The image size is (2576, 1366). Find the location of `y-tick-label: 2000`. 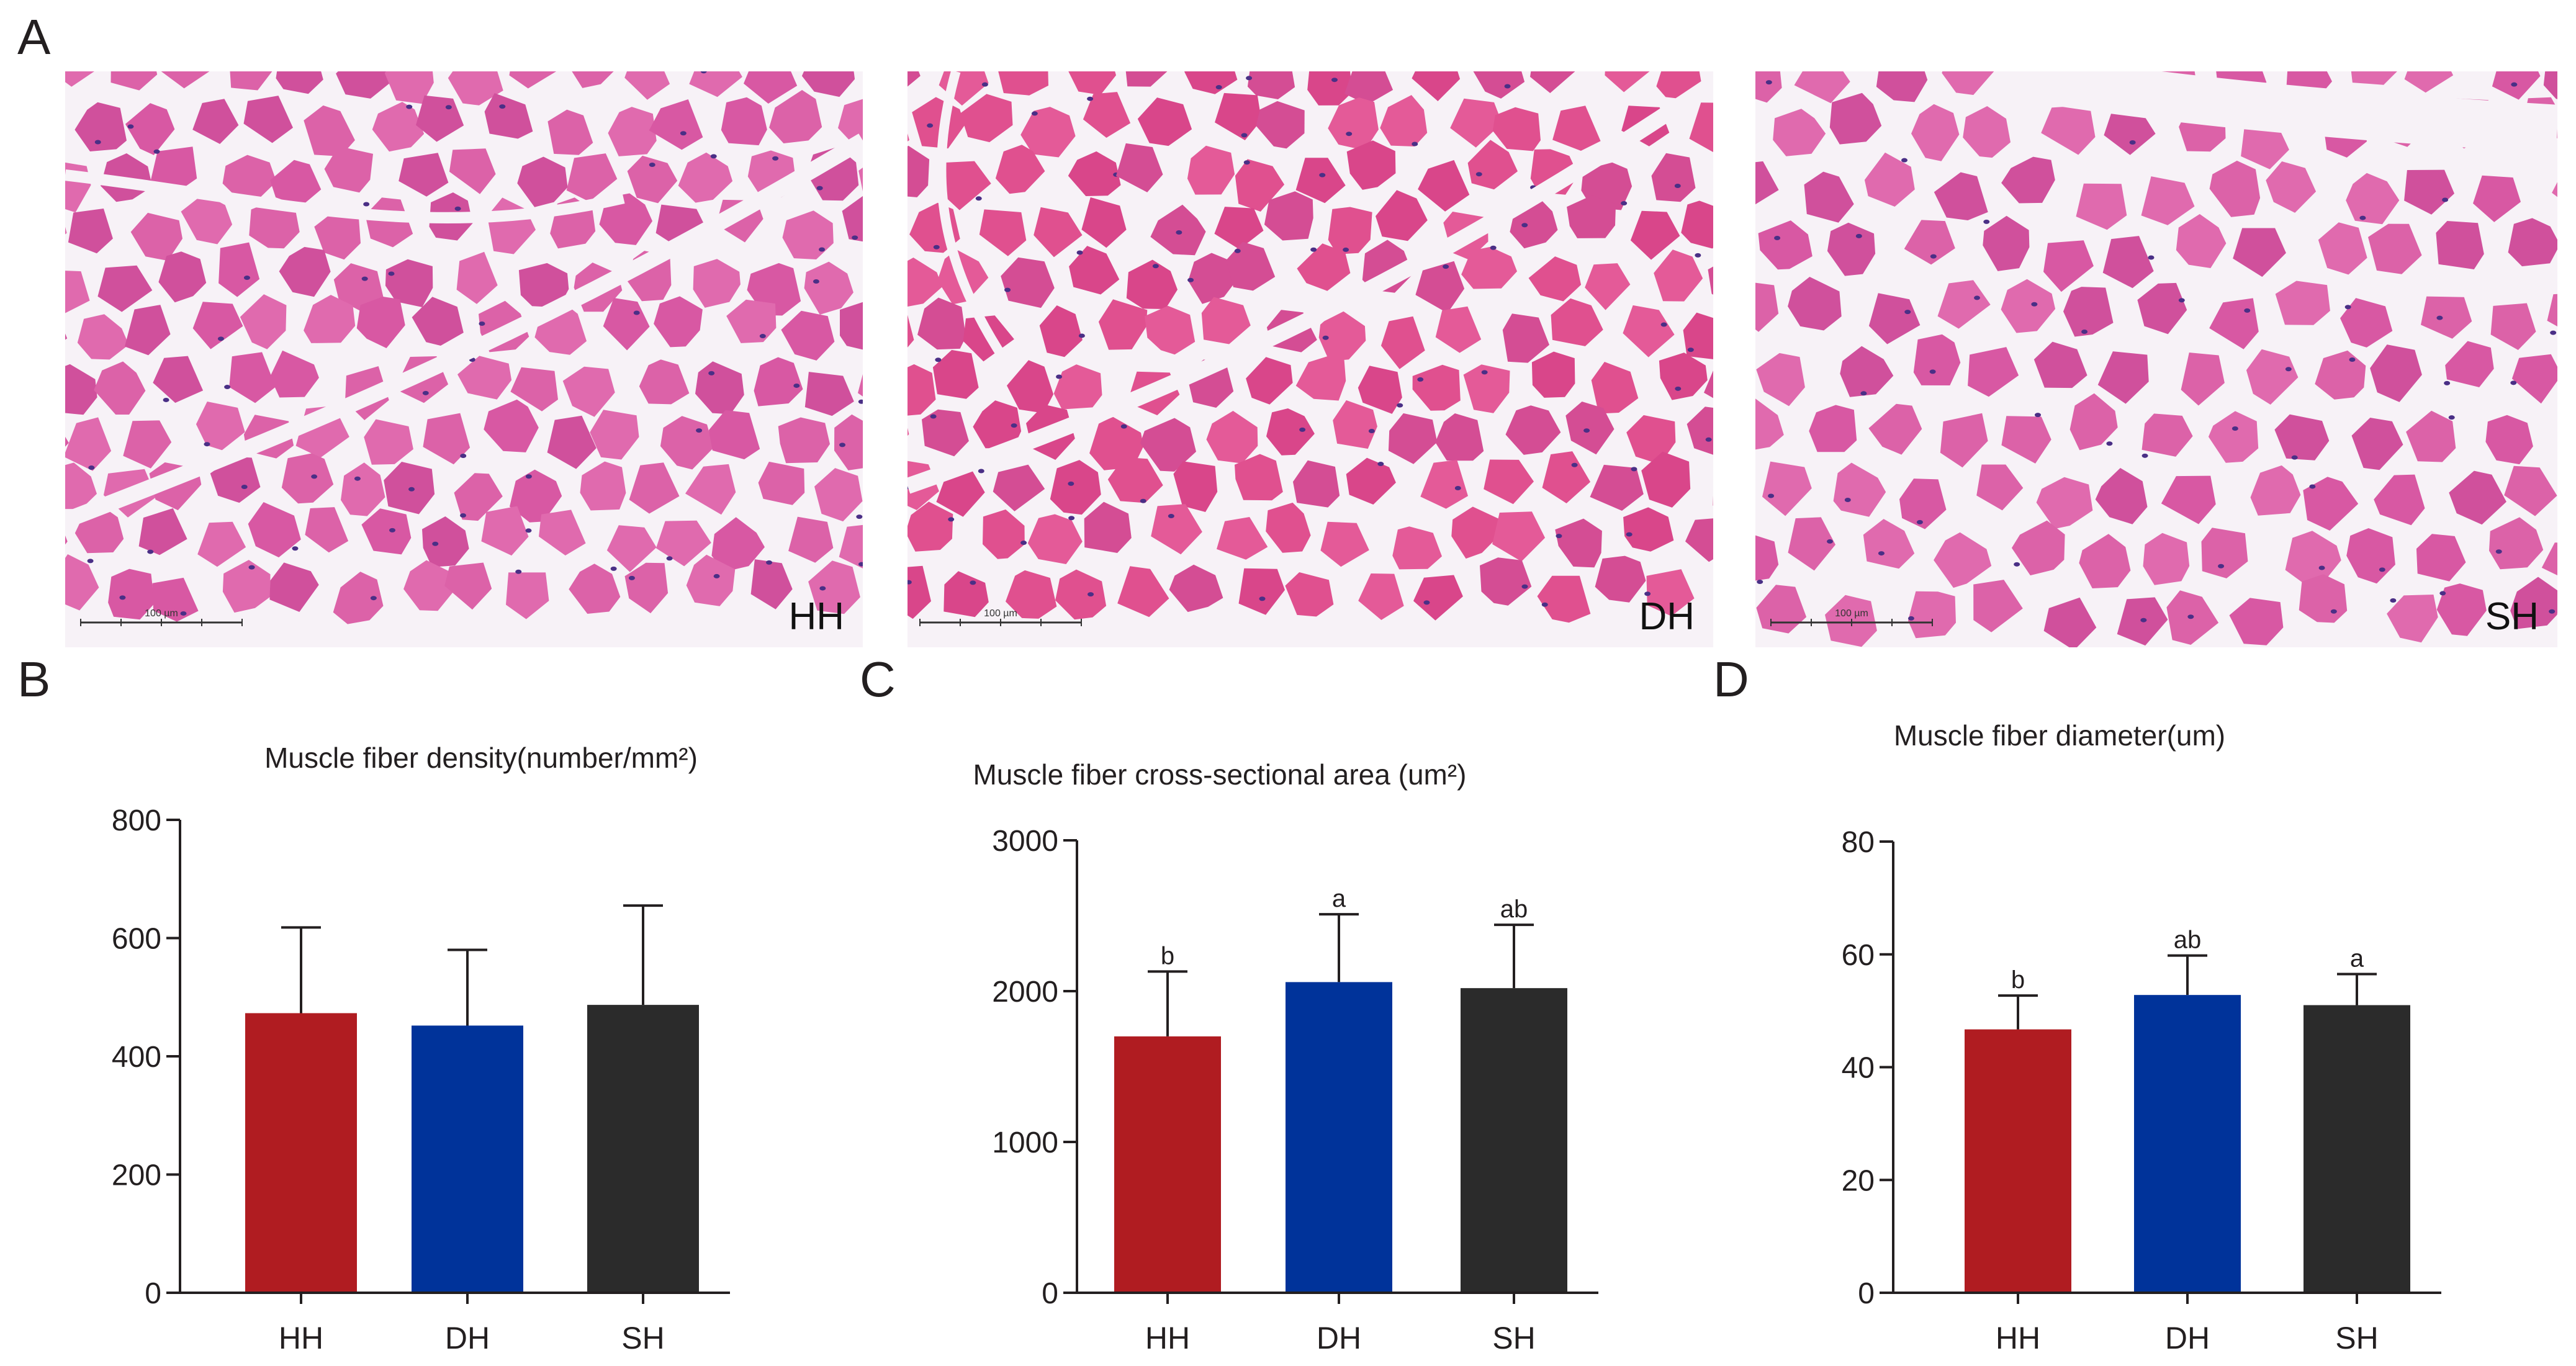

y-tick-label: 2000 is located at coordinates (1025, 992).